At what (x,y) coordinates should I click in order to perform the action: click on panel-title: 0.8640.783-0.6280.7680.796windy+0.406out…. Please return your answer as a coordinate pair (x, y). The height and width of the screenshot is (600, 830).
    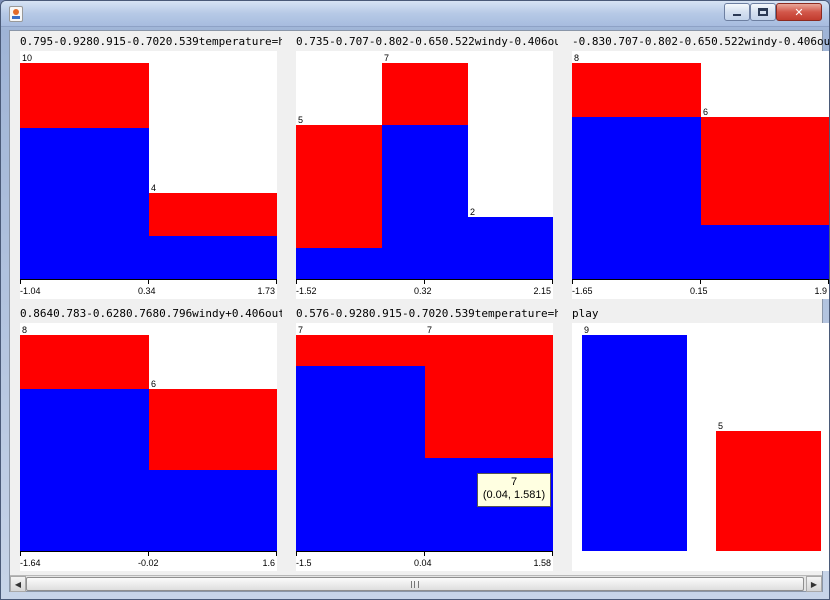
    Looking at the image, I should click on (151, 313).